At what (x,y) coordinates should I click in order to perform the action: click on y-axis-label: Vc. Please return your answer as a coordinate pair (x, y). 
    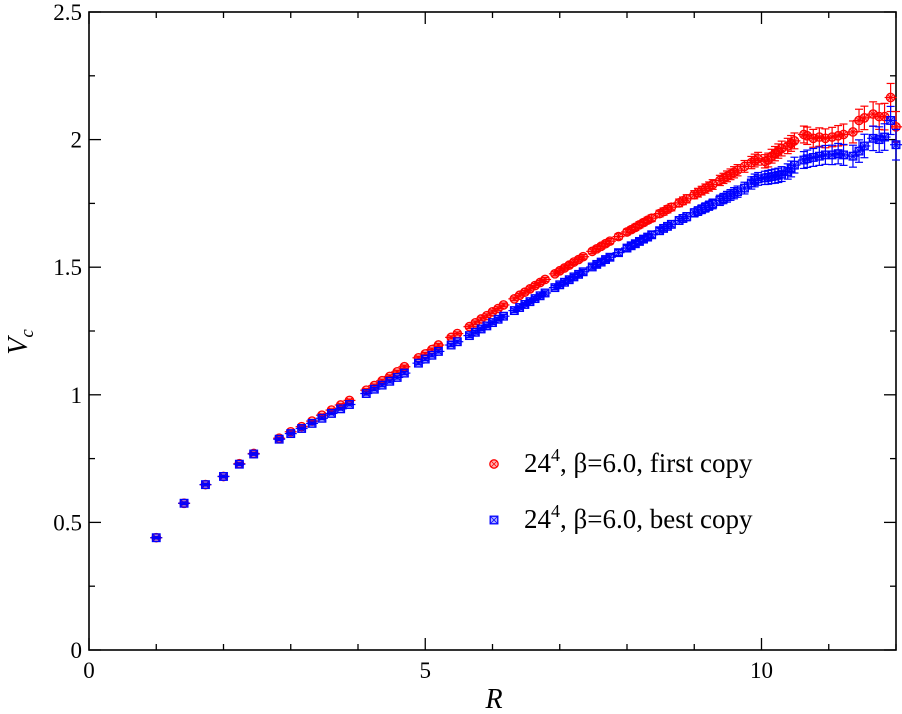
    Looking at the image, I should click on (20, 342).